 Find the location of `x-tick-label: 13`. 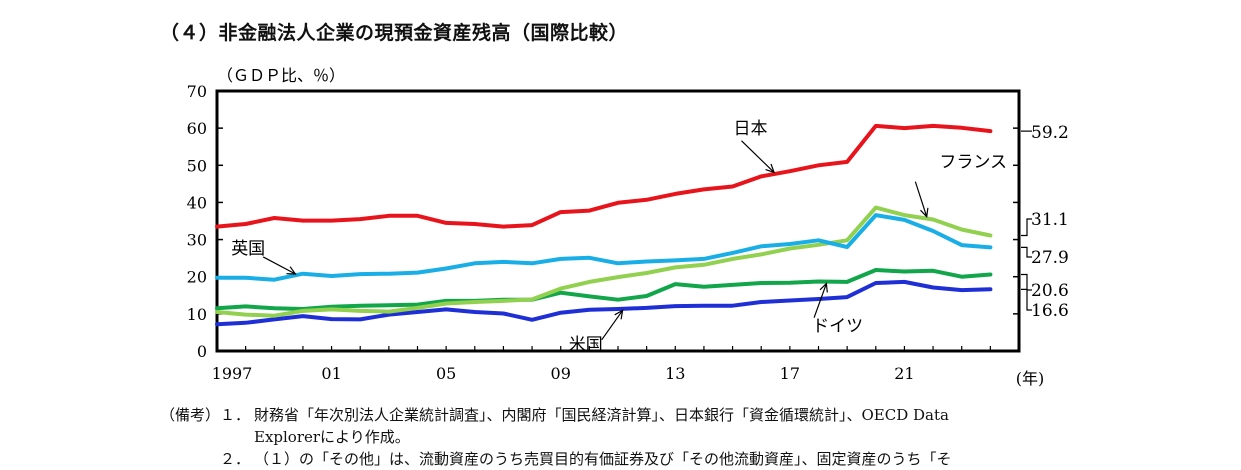

x-tick-label: 13 is located at coordinates (675, 373).